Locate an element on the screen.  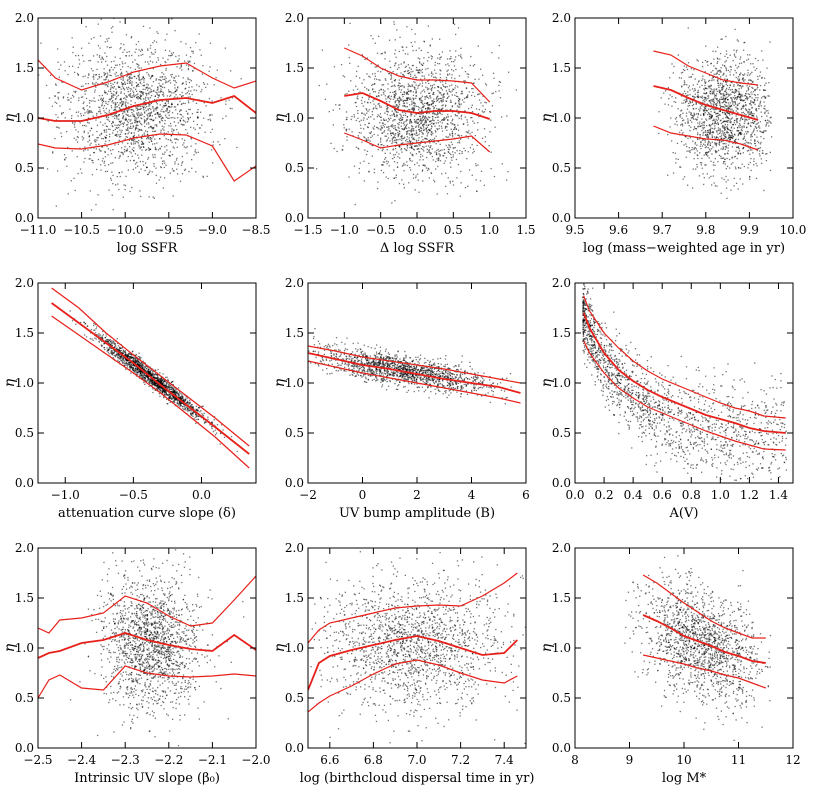
y-tick-label: 0.0 is located at coordinates (24, 218).